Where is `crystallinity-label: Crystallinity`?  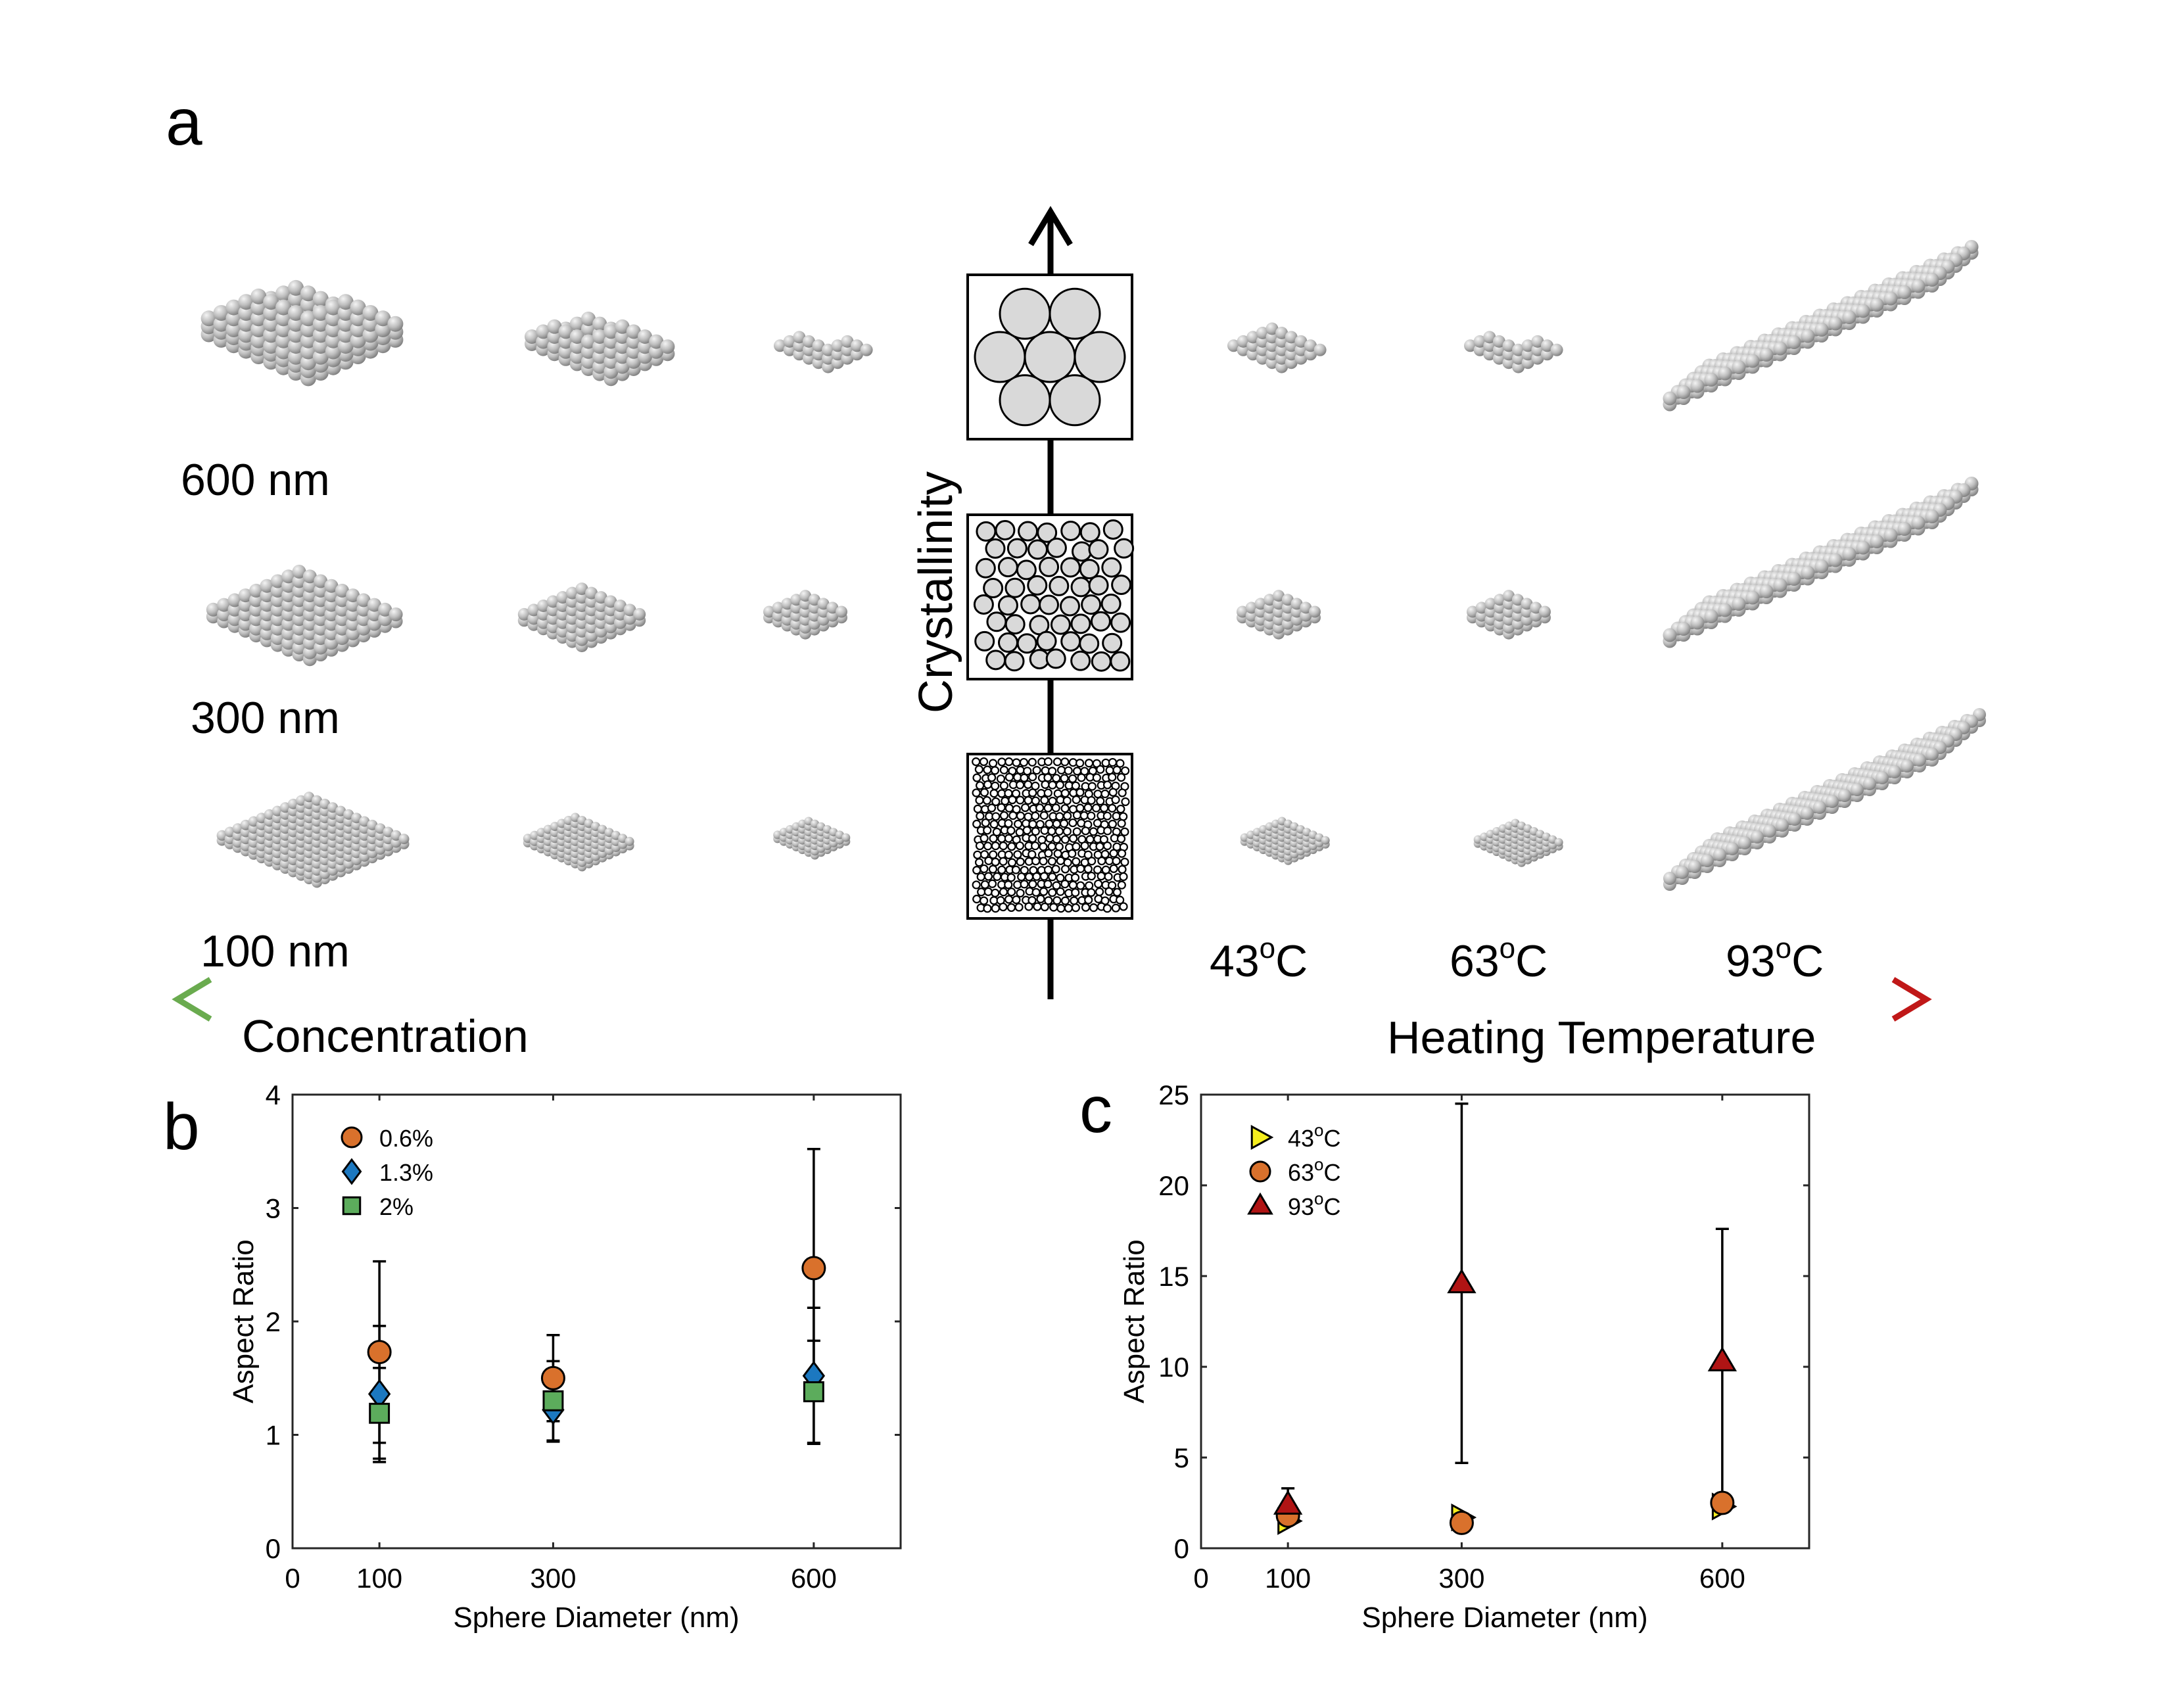 crystallinity-label: Crystallinity is located at coordinates (936, 592).